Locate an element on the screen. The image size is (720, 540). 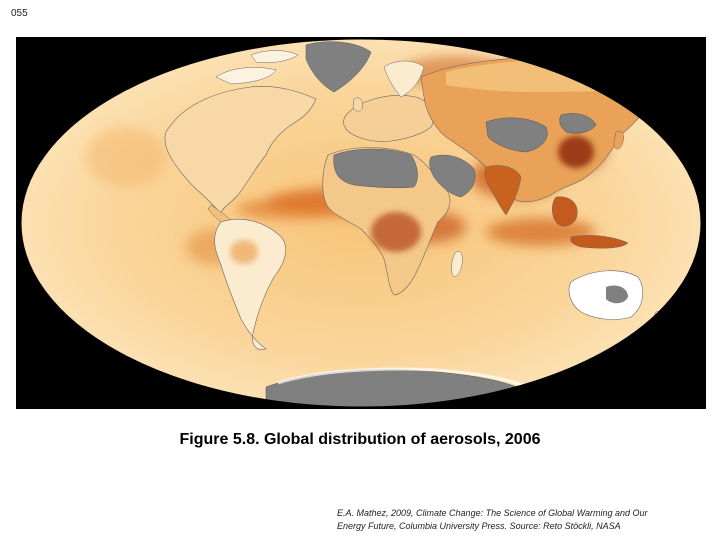
british-isles is located at coordinates (357, 104).